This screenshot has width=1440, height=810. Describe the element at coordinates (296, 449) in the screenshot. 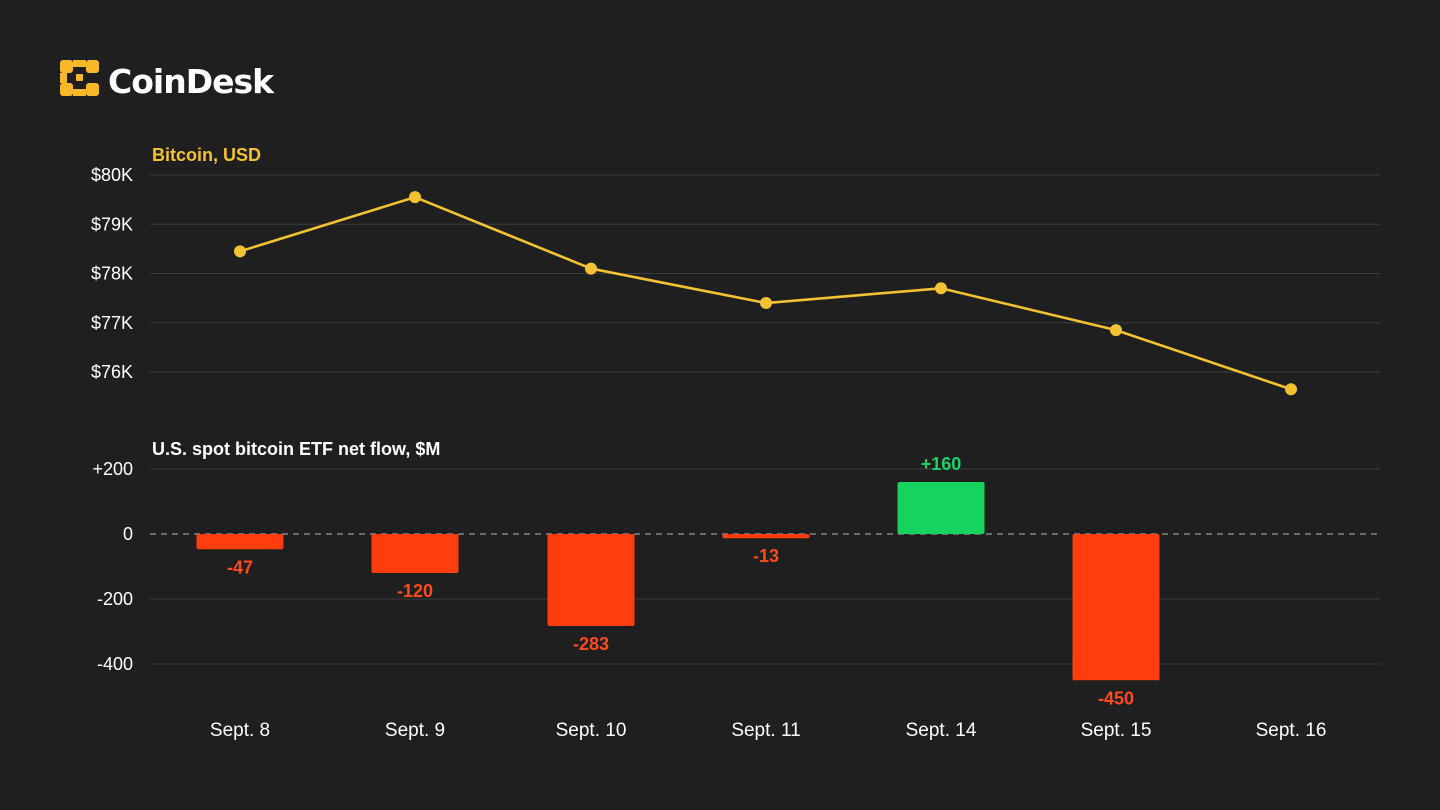

I see `flow-chart-title: U.S. spot bitcoin ETF net flow, $M` at that location.